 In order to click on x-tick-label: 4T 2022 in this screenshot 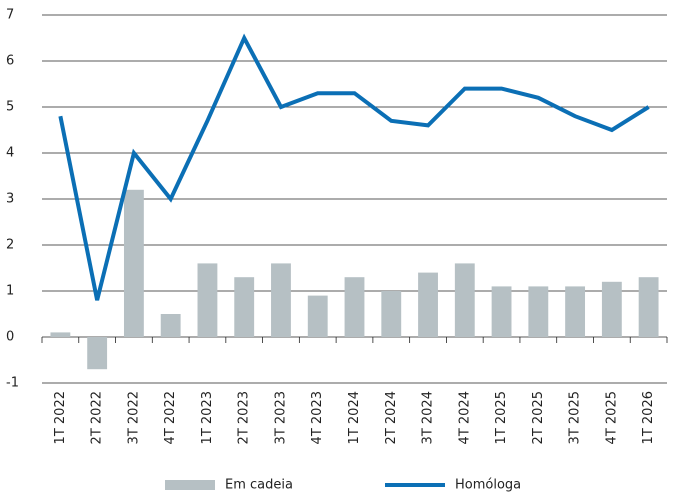, I will do `click(170, 417)`.